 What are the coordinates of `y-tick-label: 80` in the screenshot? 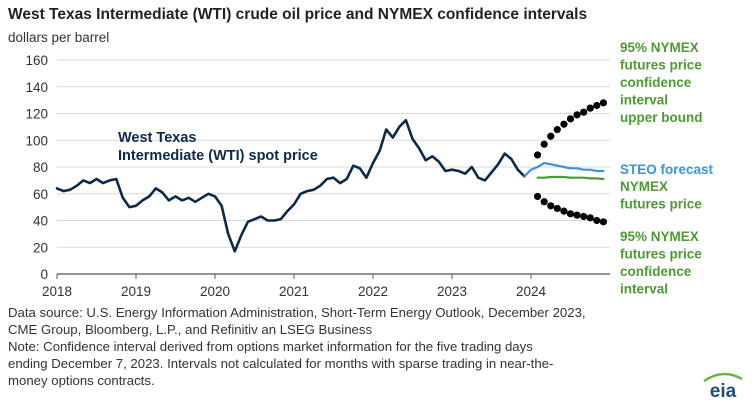 It's located at (40, 167).